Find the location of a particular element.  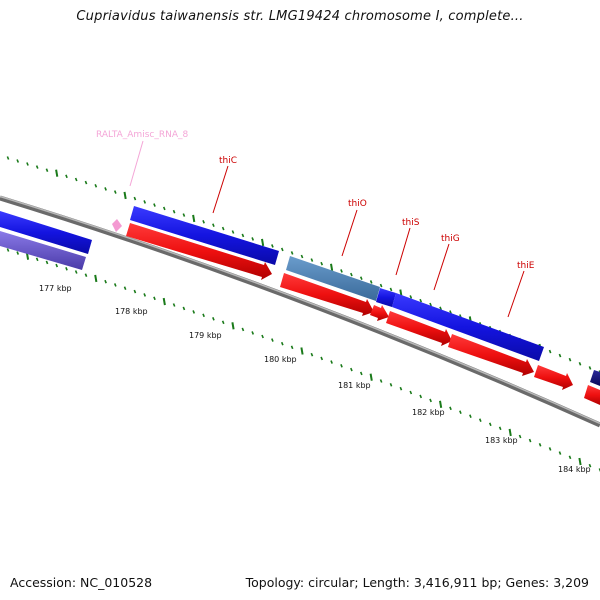

scale-label: 178 kbp is located at coordinates (131, 311).